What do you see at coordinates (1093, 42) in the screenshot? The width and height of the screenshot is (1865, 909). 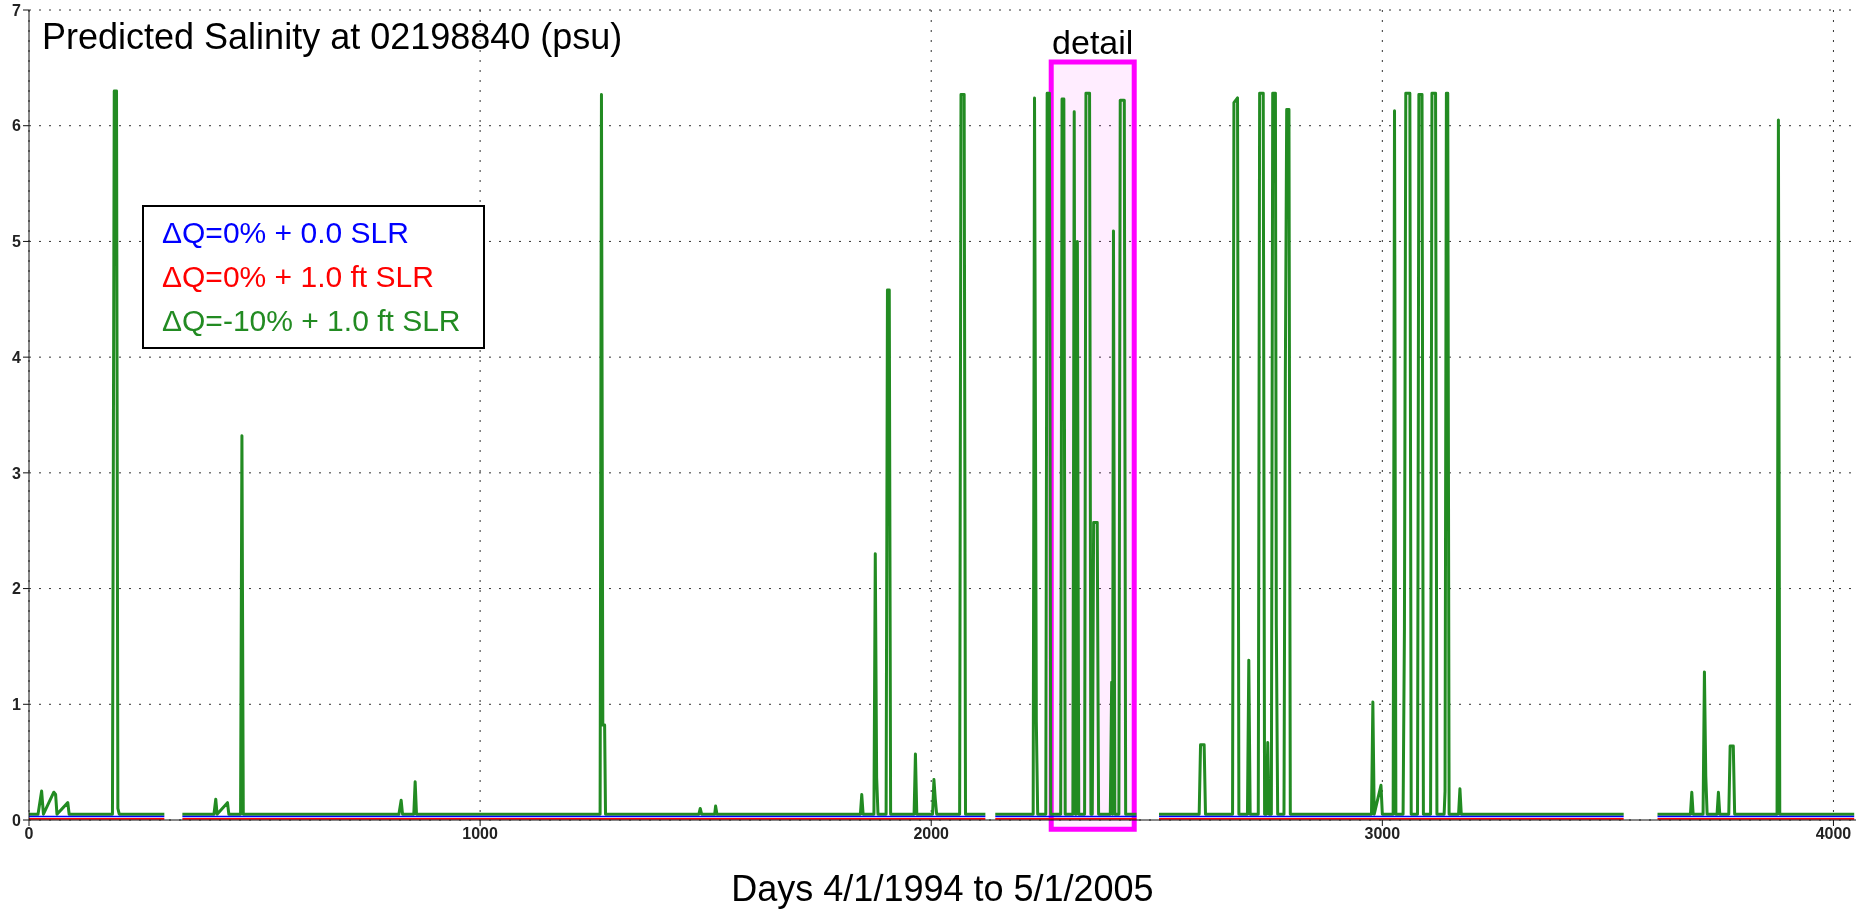 I see `band-label: detail` at bounding box center [1093, 42].